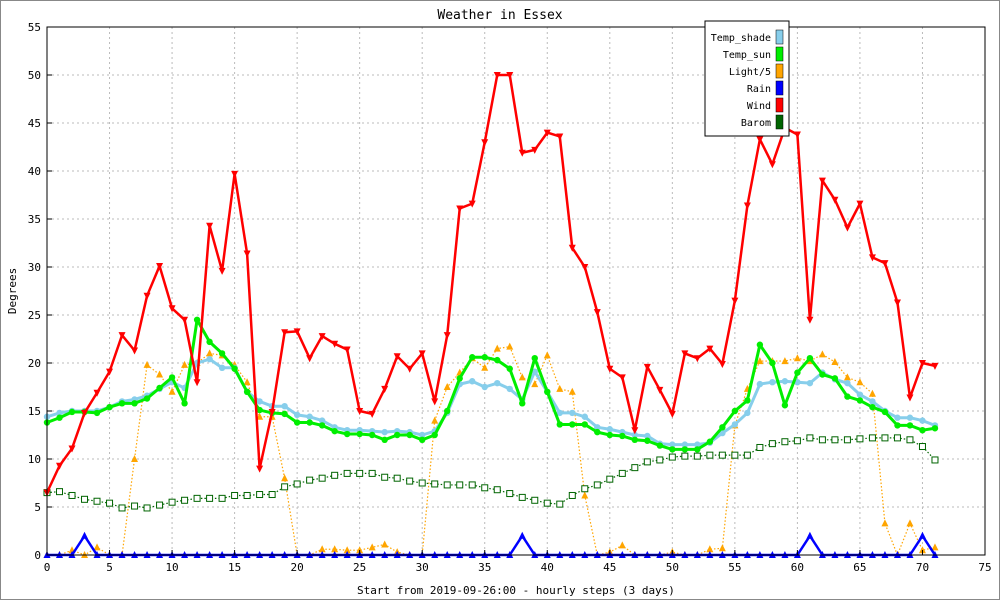 Image resolution: width=1000 pixels, height=600 pixels. Describe the element at coordinates (859, 567) in the screenshot. I see `x-tick-label: 65` at that location.